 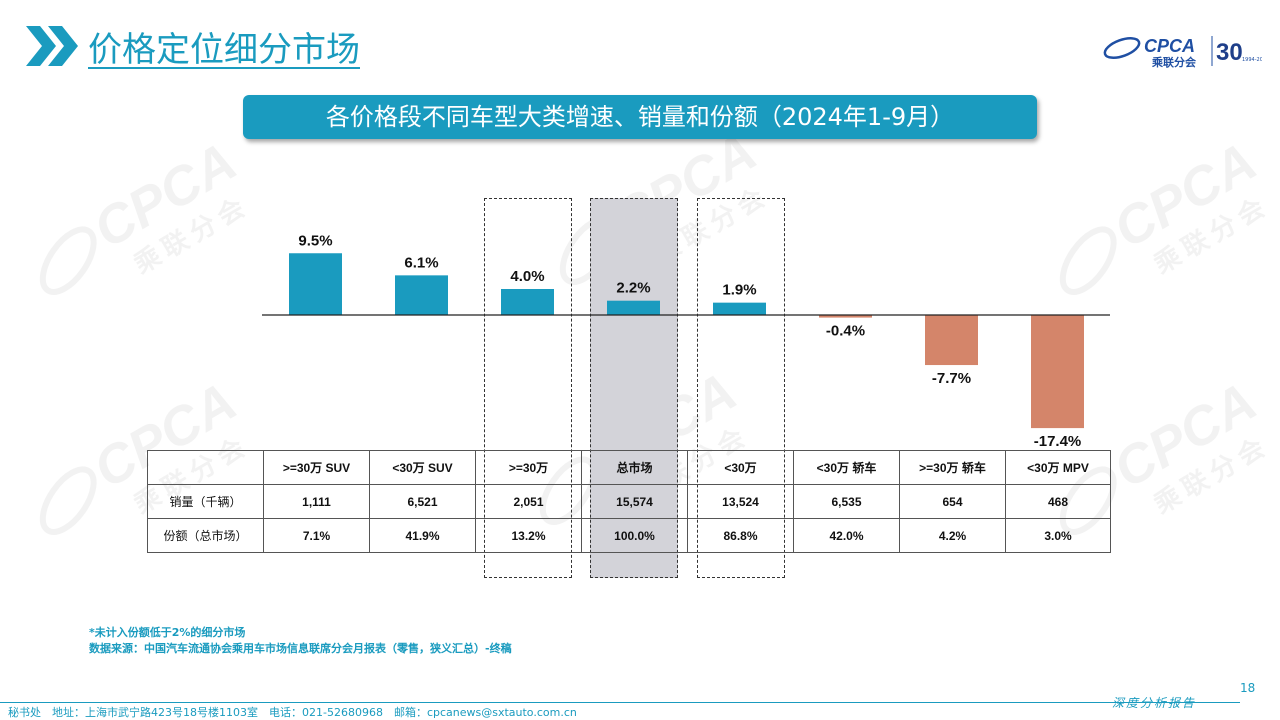 I want to click on sales-cell: 2,051, so click(x=528, y=501).